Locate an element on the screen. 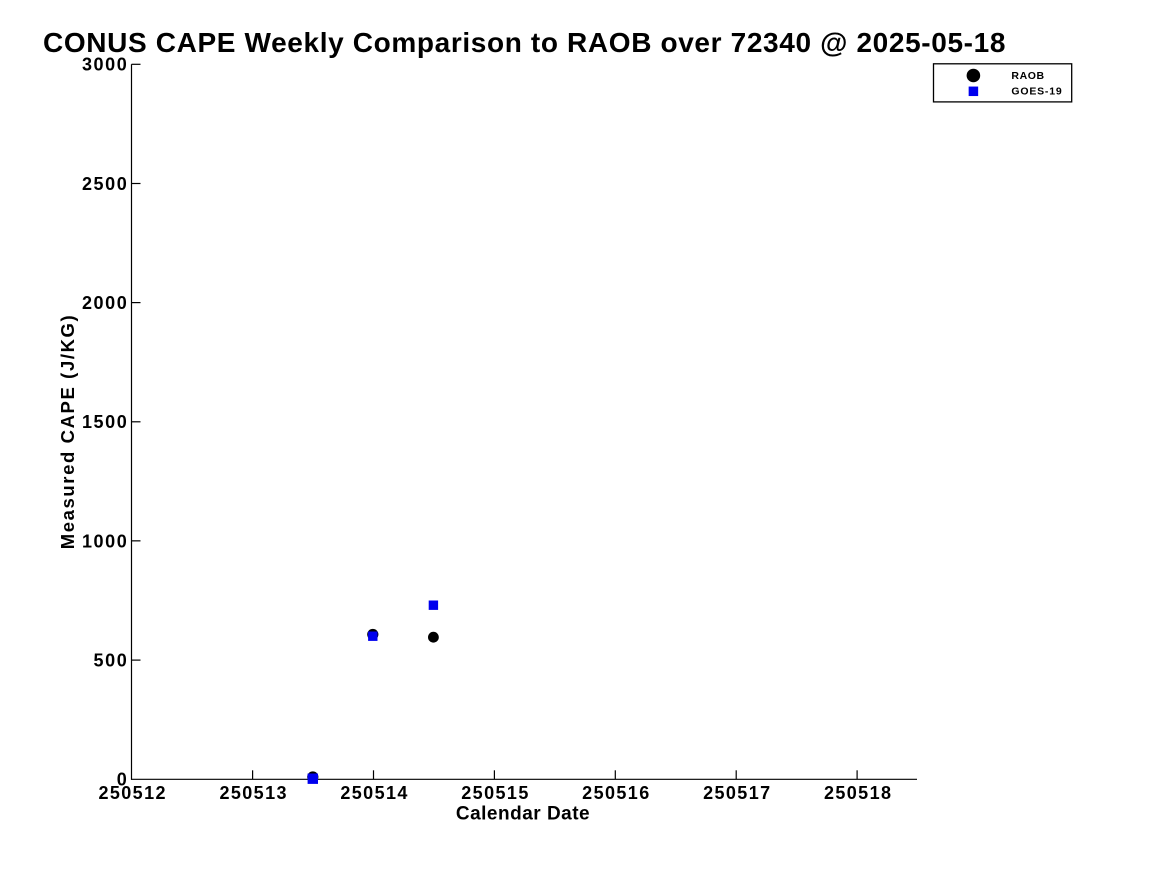 The height and width of the screenshot is (880, 1167). svg-text: 500 is located at coordinates (111, 660).